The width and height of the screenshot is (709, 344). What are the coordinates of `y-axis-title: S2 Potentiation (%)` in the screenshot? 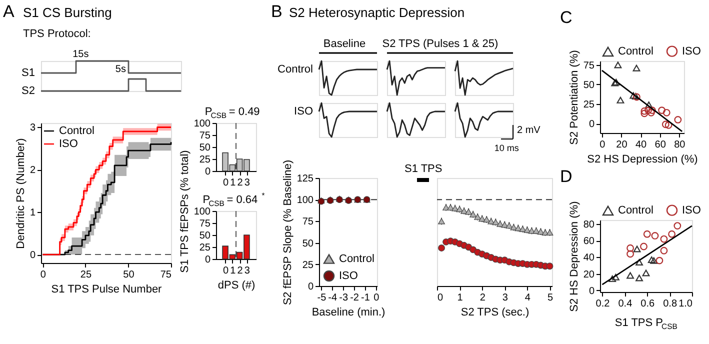 It's located at (574, 97).